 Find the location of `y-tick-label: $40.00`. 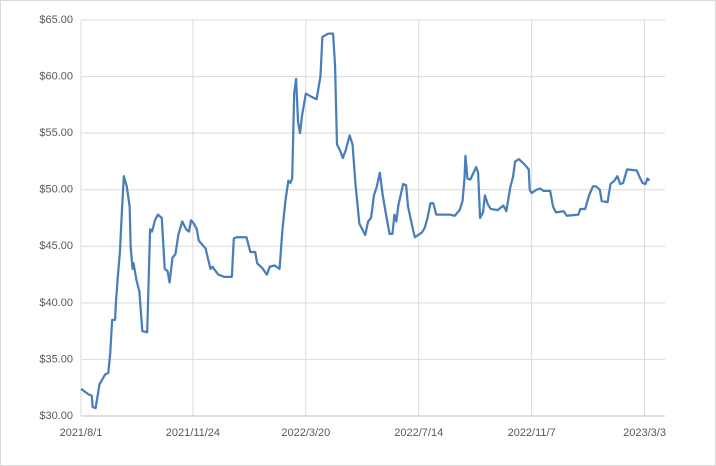

y-tick-label: $40.00 is located at coordinates (56, 303).